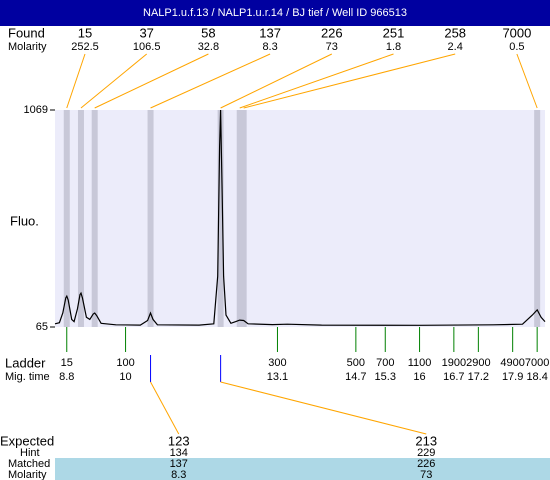  Describe the element at coordinates (208, 47) in the screenshot. I see `found-molarity: 32.8` at that location.